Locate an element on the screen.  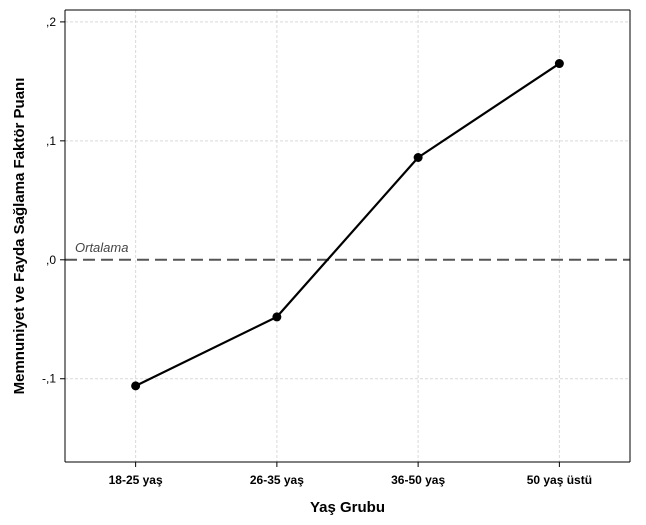
x-tick-label: 18-25 yaş is located at coordinates (136, 480).